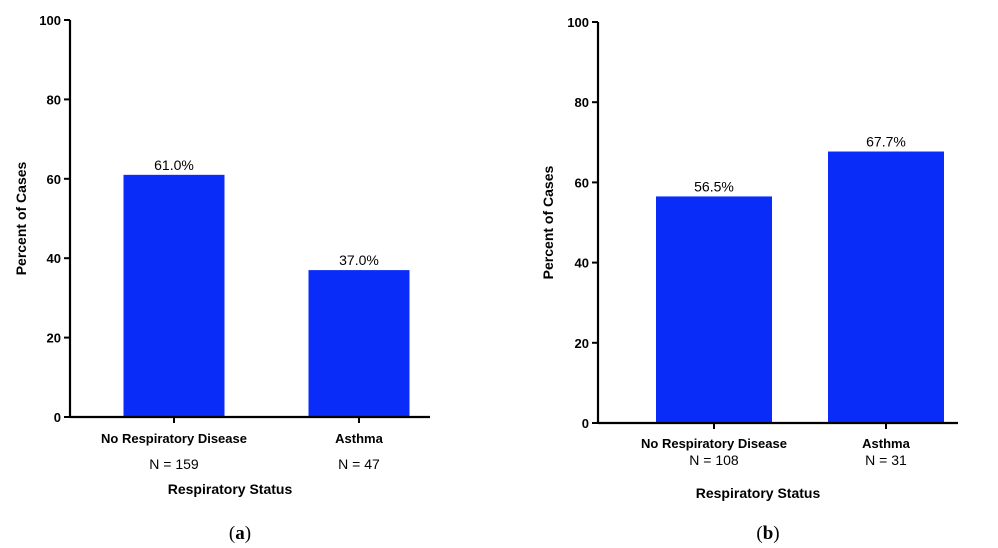 Image resolution: width=998 pixels, height=548 pixels. I want to click on data-label: 61.0%, so click(174, 165).